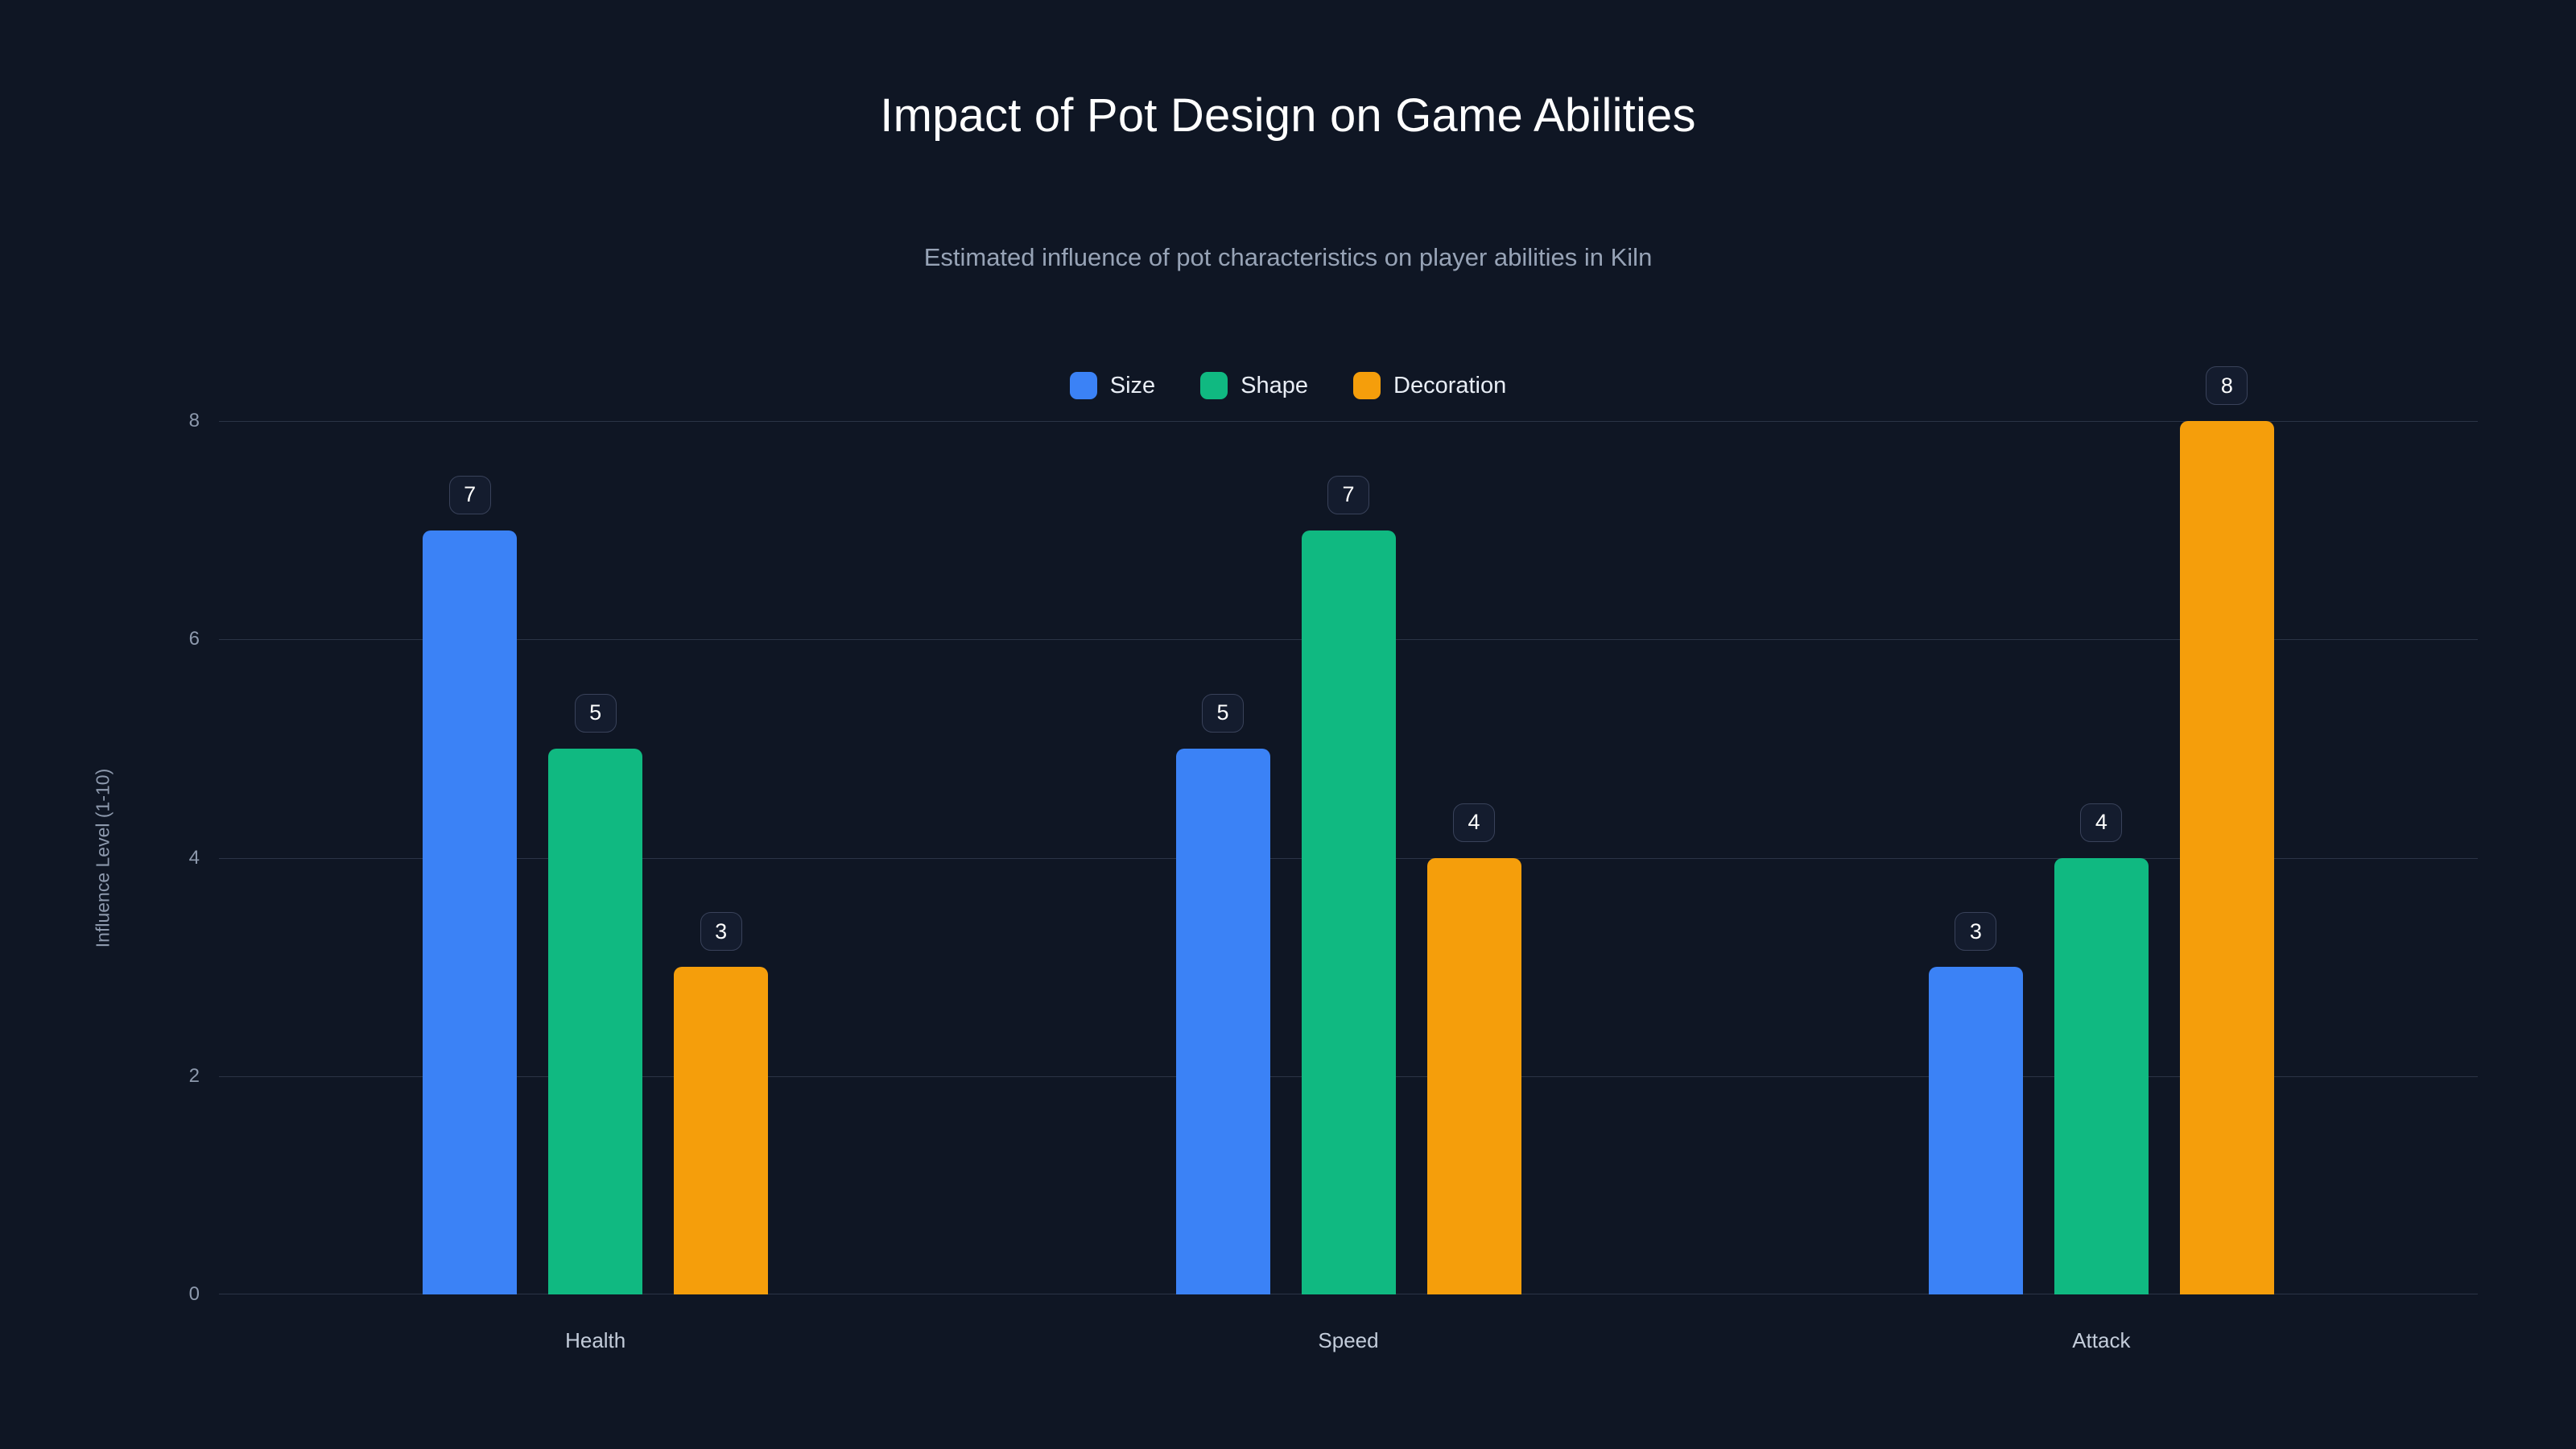 This screenshot has width=2576, height=1449. What do you see at coordinates (2226, 857) in the screenshot?
I see `bar-attack-decoration` at bounding box center [2226, 857].